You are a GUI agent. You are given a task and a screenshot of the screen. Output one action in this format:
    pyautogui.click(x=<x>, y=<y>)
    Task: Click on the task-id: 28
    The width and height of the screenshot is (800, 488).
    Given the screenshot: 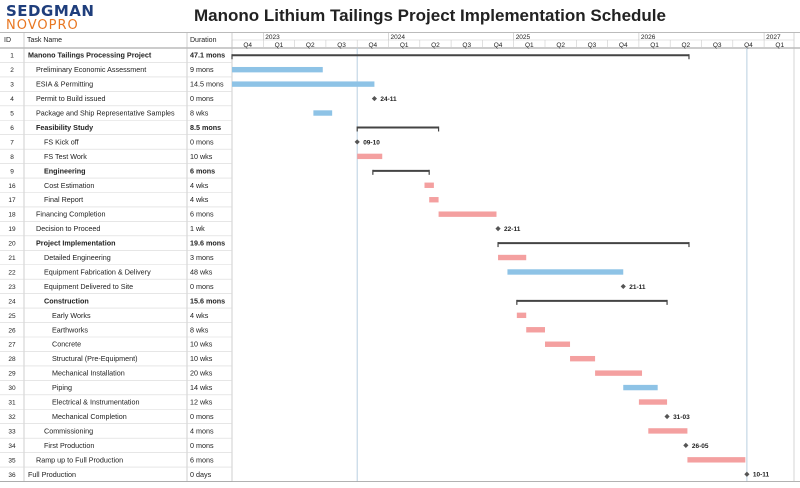 What is the action you would take?
    pyautogui.click(x=12, y=359)
    